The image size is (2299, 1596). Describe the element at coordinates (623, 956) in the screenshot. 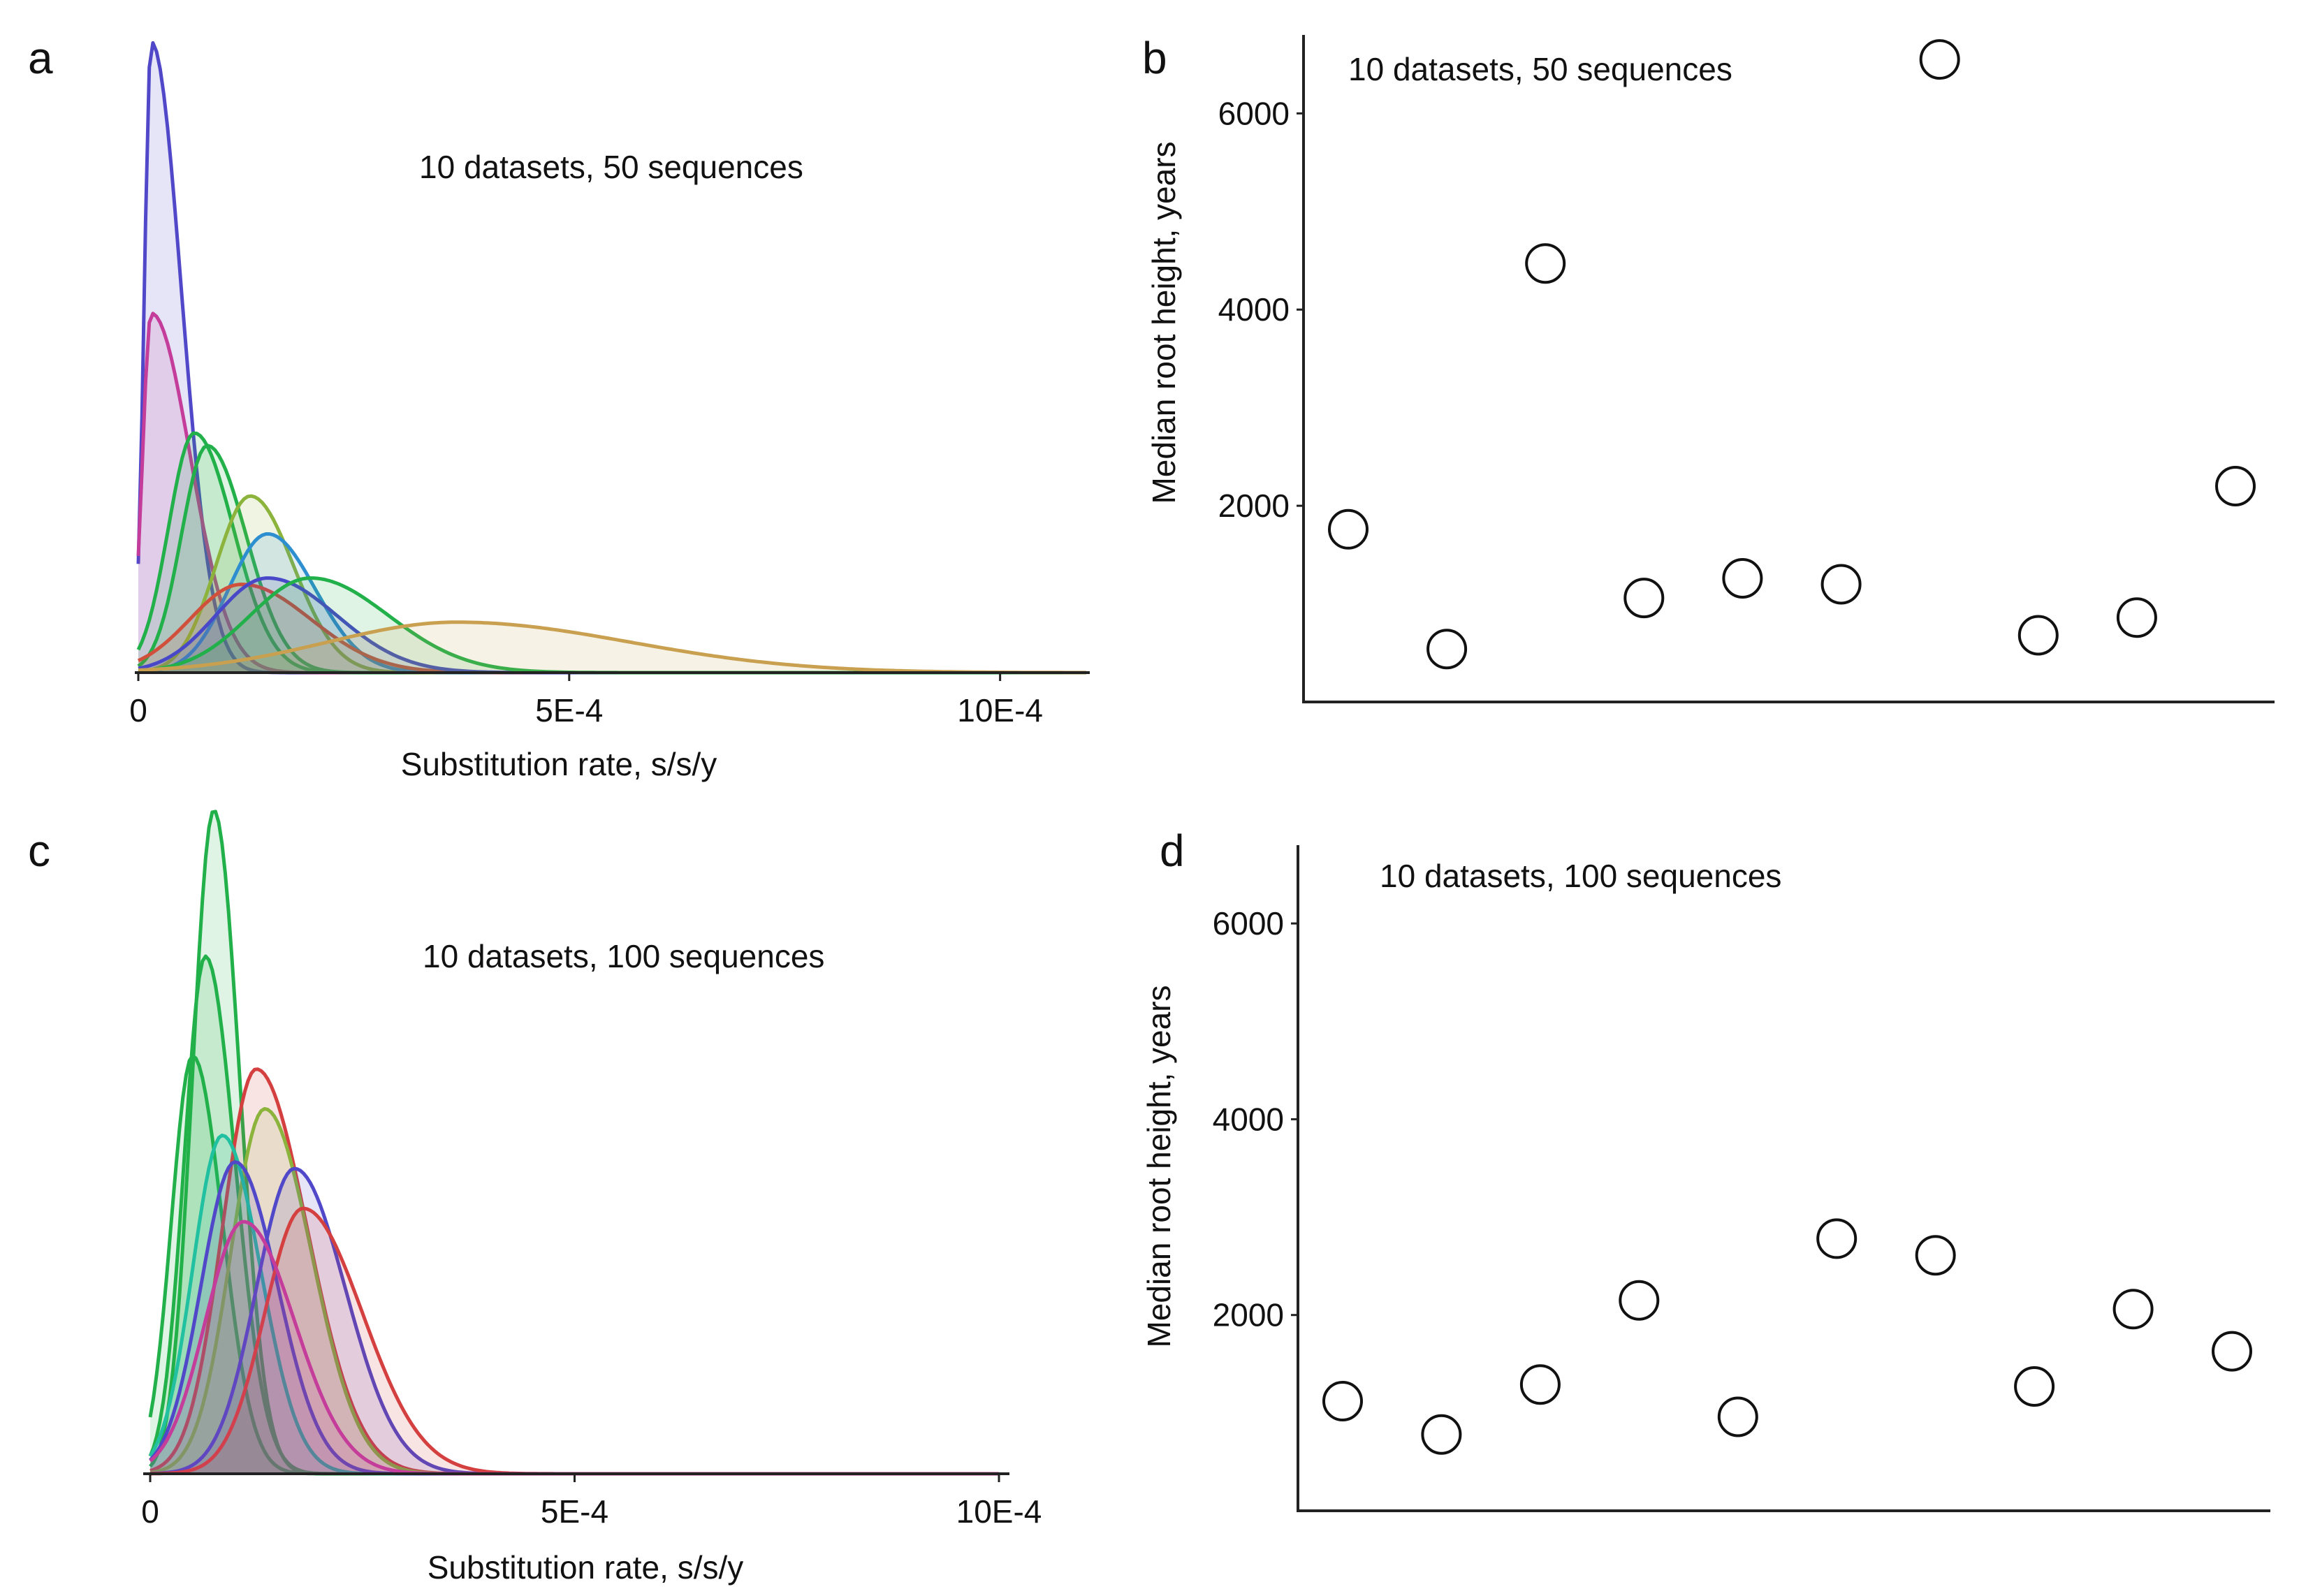

I see `annotation-c: 10 datasets, 100 sequences` at that location.